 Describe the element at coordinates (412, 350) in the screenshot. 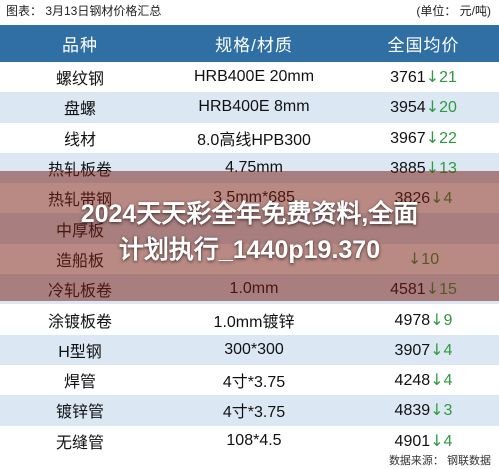

I see `price-value: 3907` at that location.